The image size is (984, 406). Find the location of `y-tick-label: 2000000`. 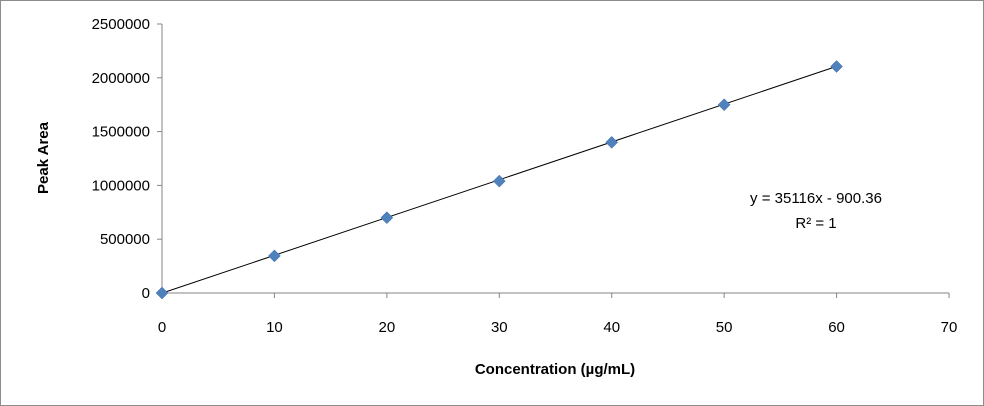

y-tick-label: 2000000 is located at coordinates (121, 78).